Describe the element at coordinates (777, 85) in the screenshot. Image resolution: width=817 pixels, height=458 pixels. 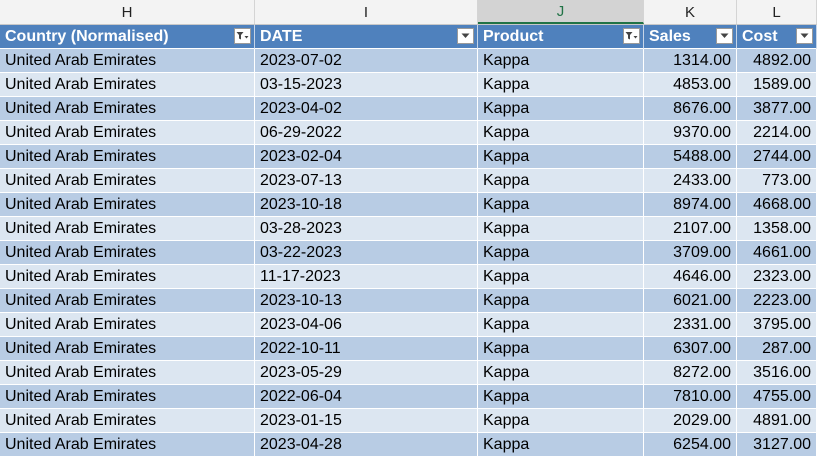
I see `cost-cell: 1589.00` at that location.